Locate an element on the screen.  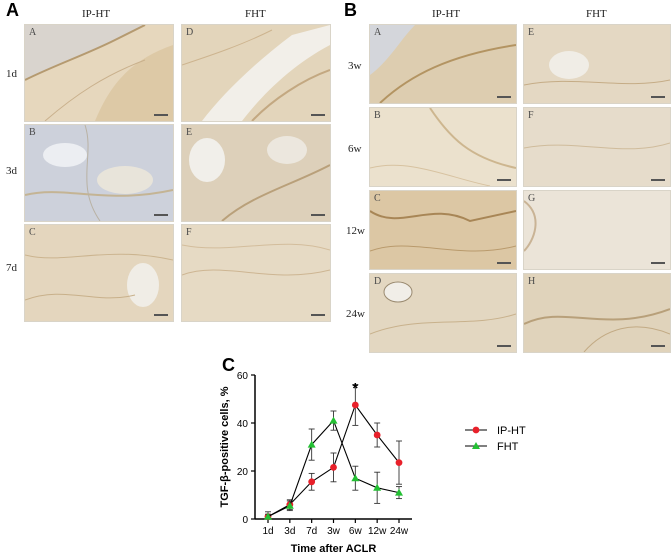
panel-a-row-label-3d: 3d is located at coordinates (11, 171).